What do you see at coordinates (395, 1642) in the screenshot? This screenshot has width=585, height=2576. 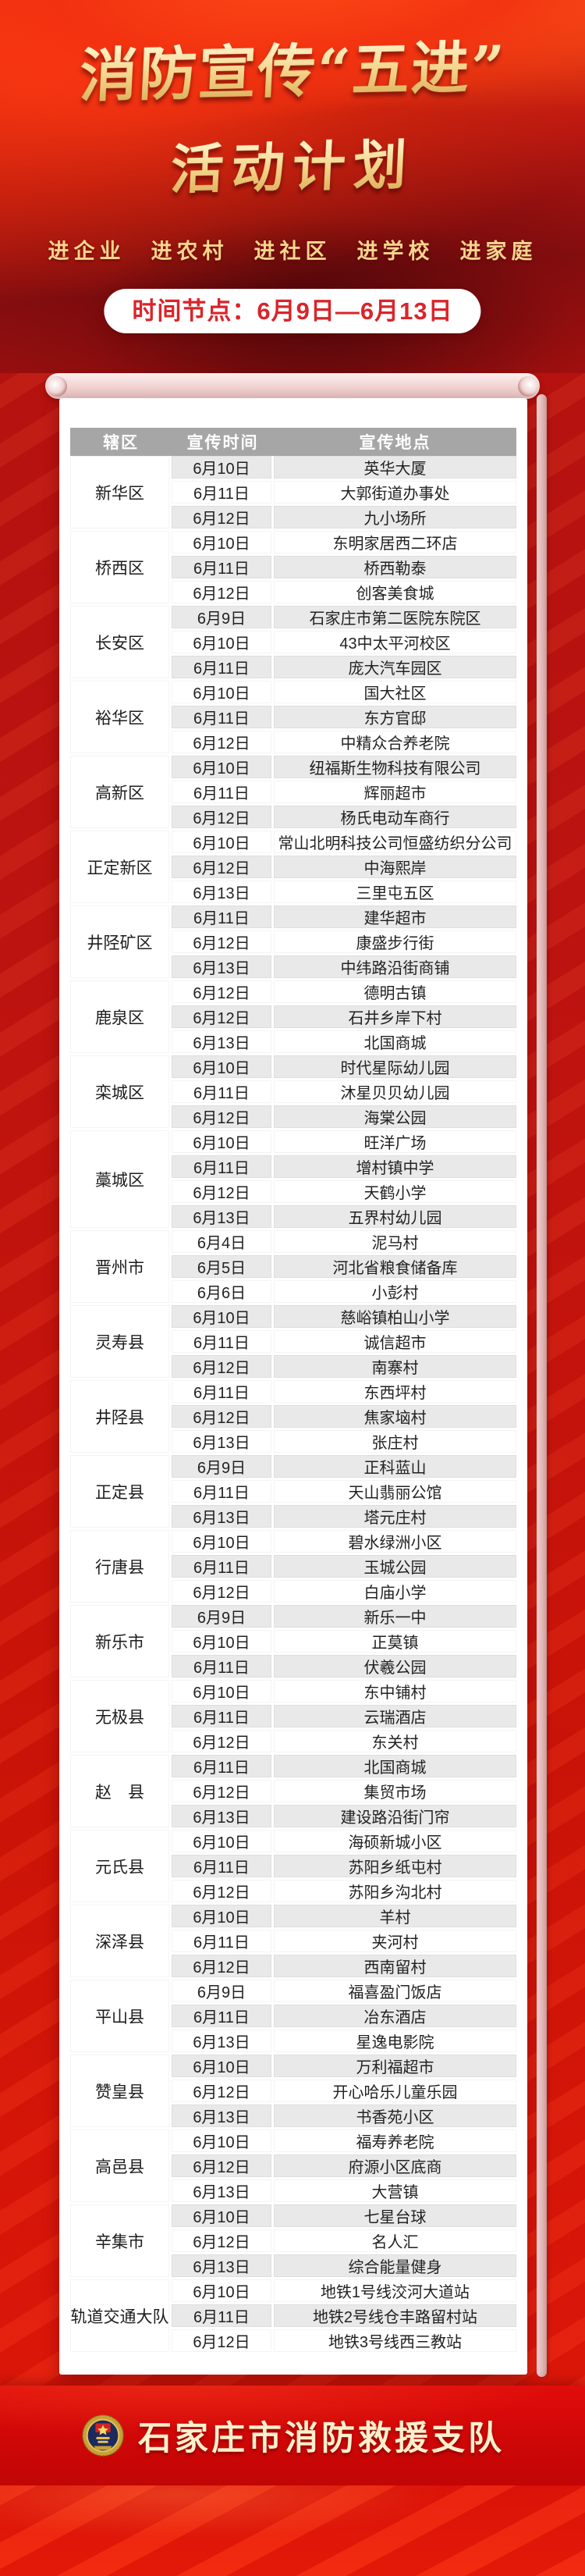 I see `location-cell: 正莫镇` at bounding box center [395, 1642].